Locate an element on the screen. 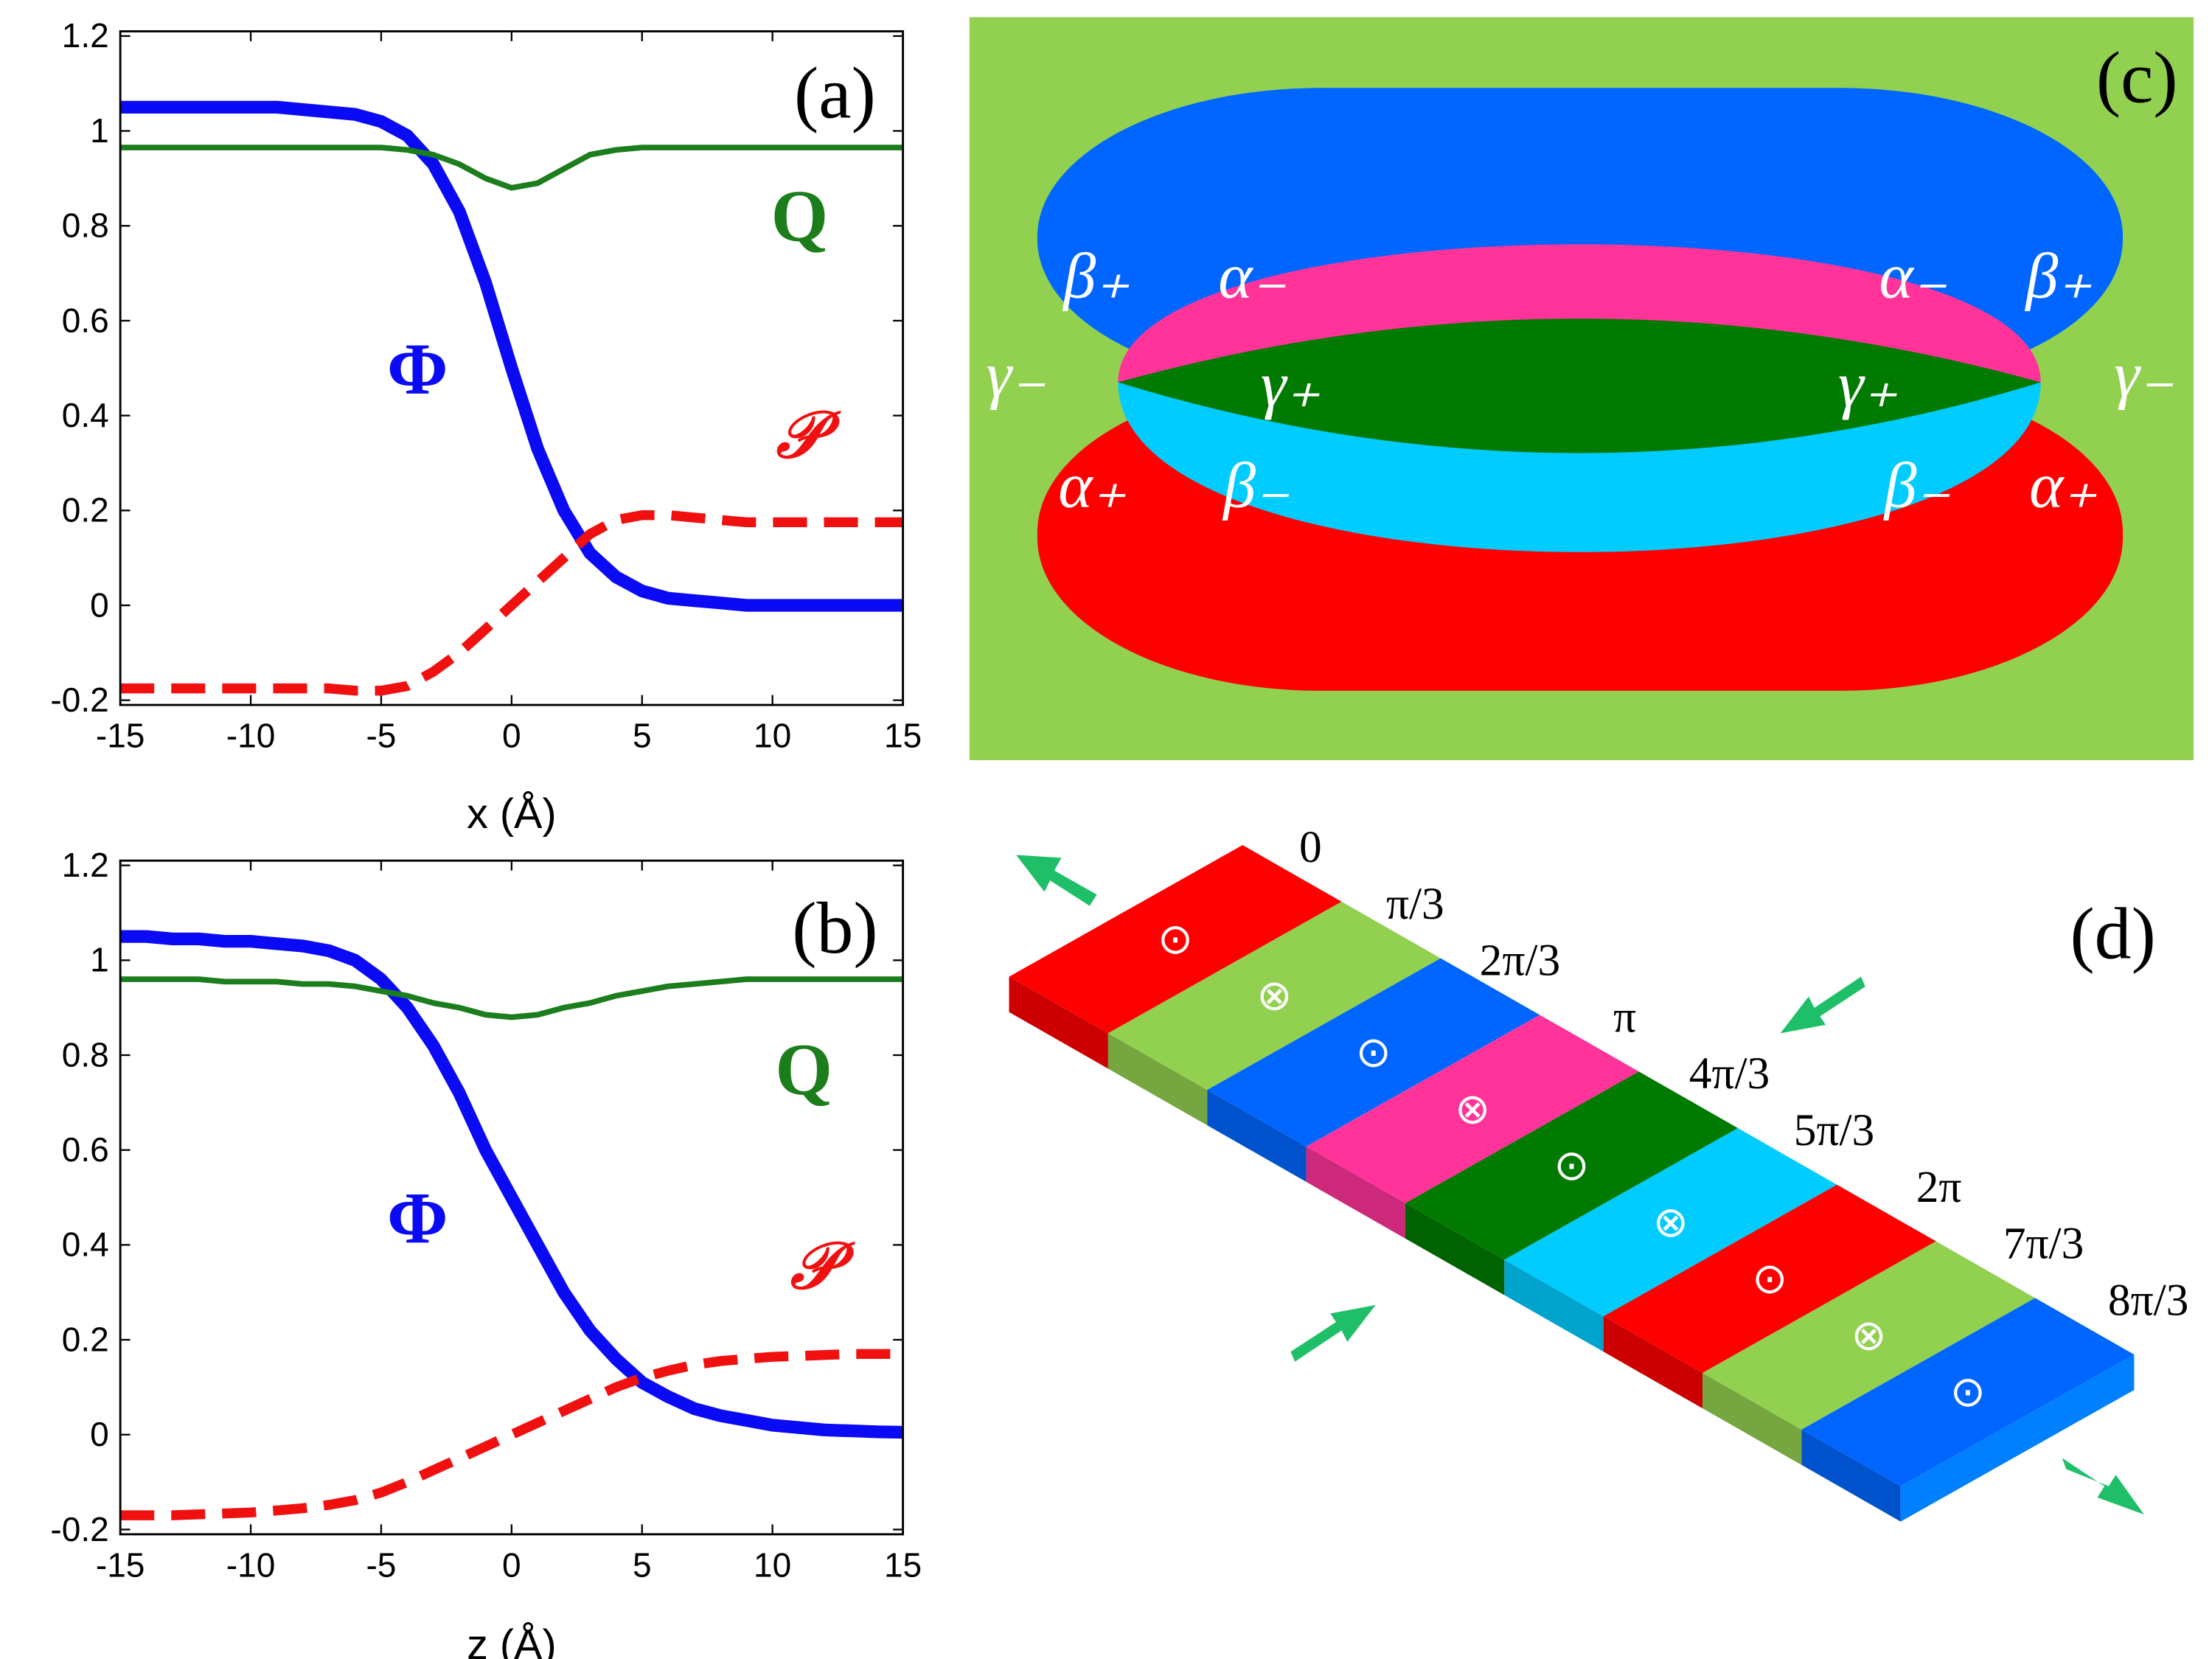 The height and width of the screenshot is (1659, 2212). panel-label: (b) is located at coordinates (834, 928).